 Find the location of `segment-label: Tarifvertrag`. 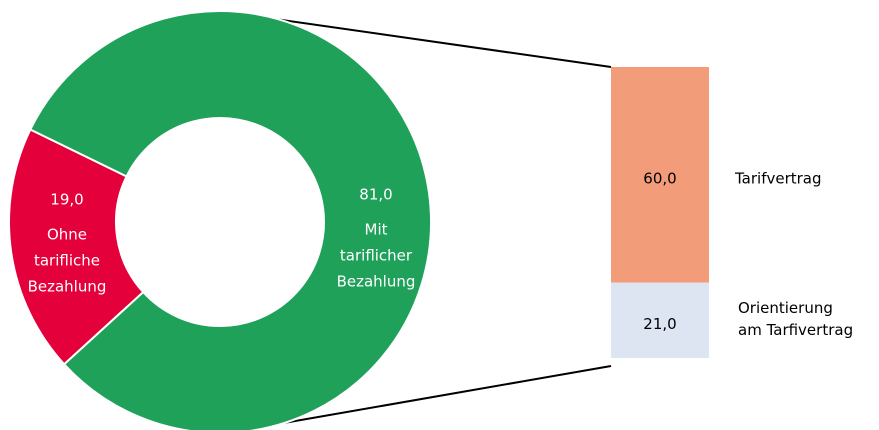

segment-label: Tarifvertrag is located at coordinates (778, 178).